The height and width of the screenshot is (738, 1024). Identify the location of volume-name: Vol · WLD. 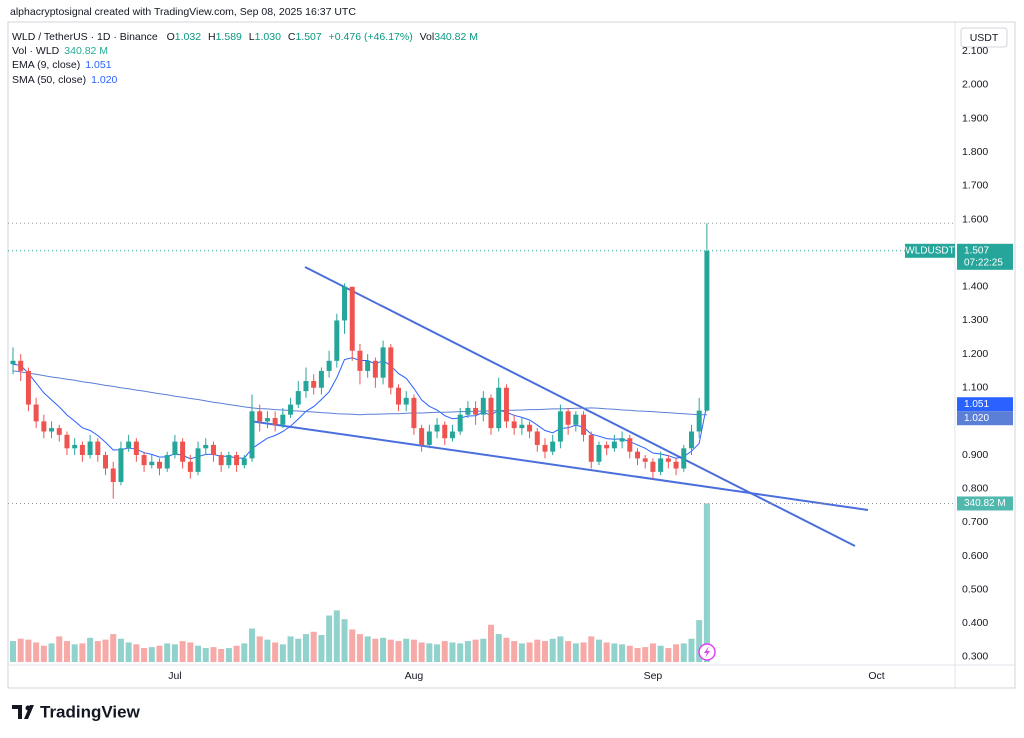
(36, 51).